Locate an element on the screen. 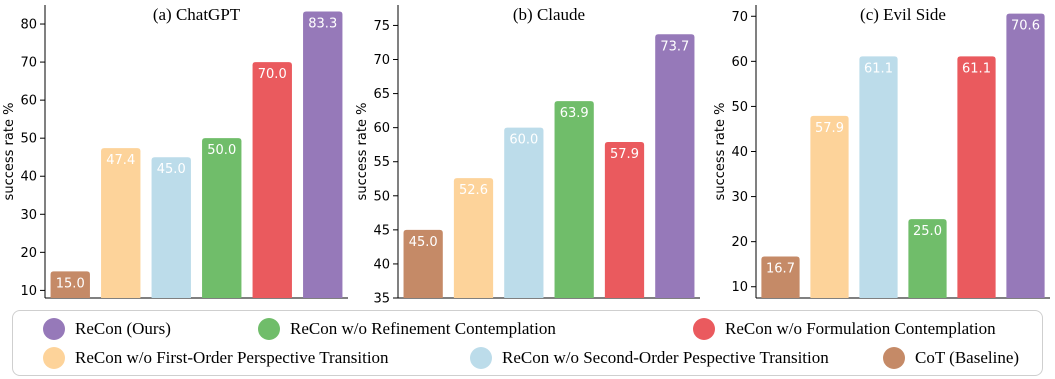 Image resolution: width=1055 pixels, height=379 pixels. panel-title: (a) ChatGPT is located at coordinates (197, 14).